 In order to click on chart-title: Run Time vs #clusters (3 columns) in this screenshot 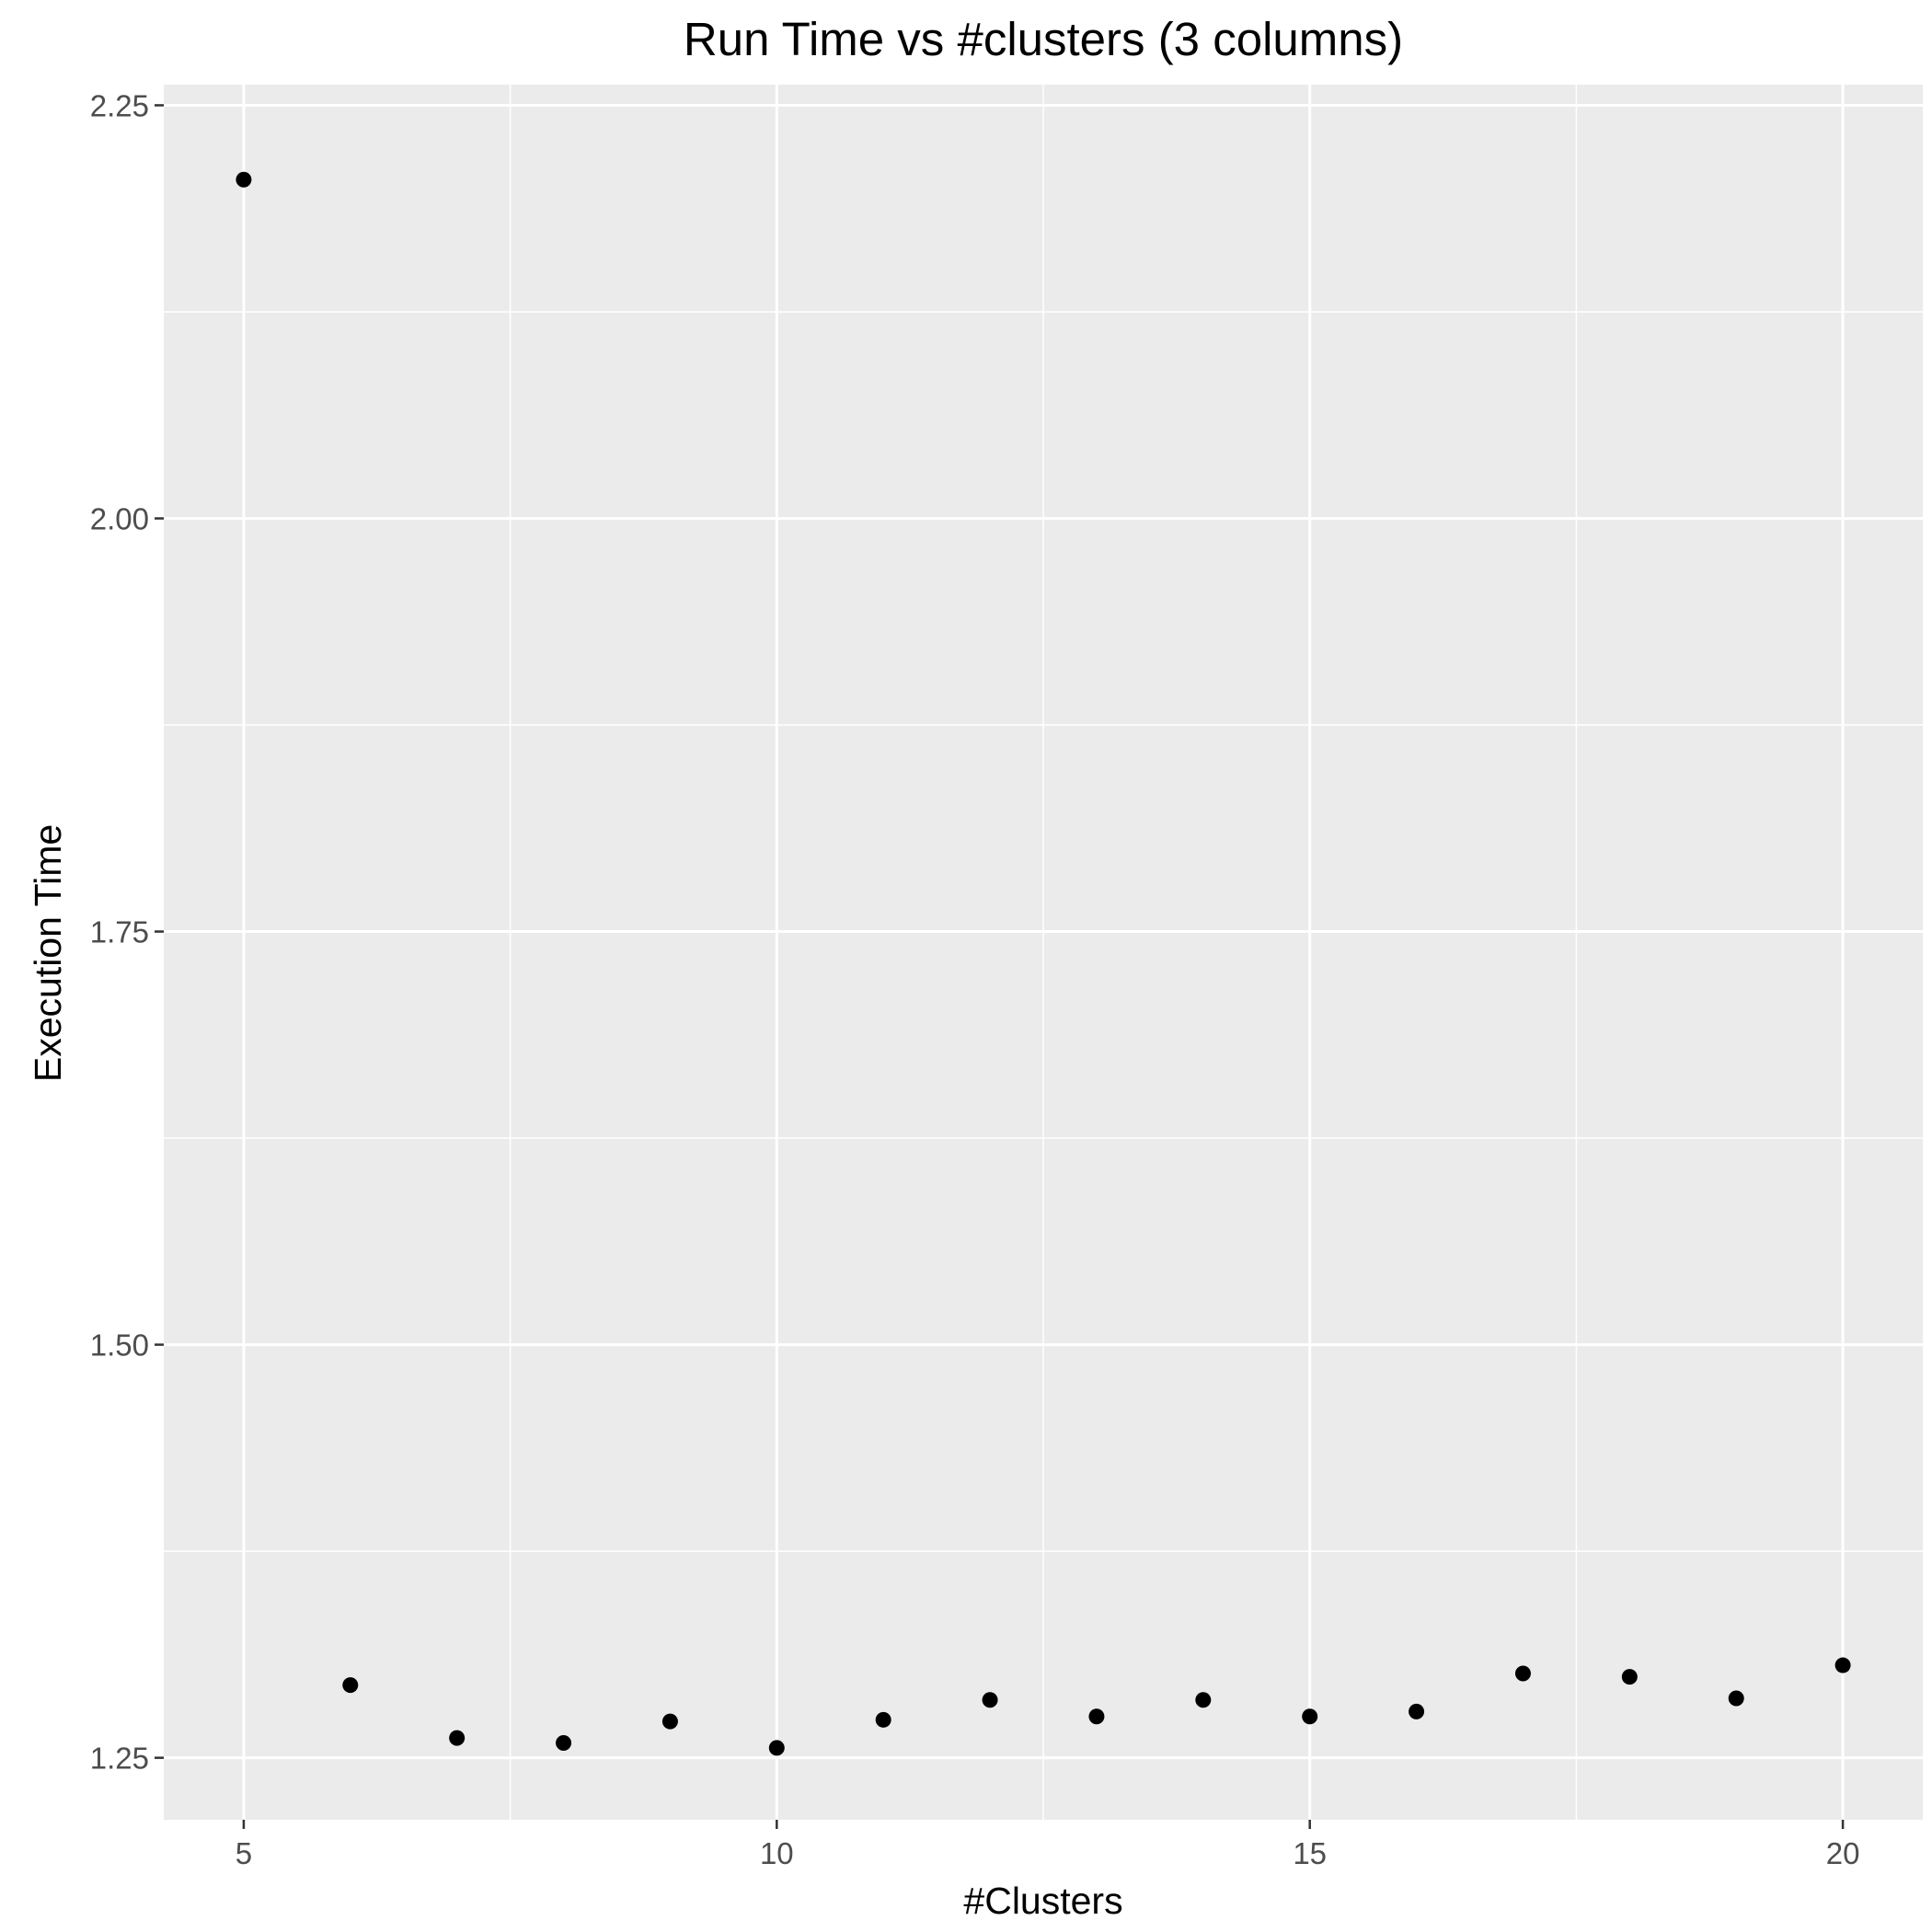, I will do `click(1043, 39)`.